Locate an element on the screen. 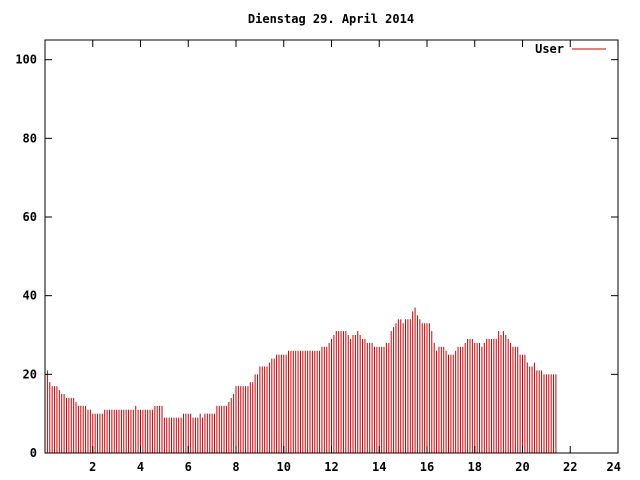 The image size is (640, 480). x-tick-label: 18 is located at coordinates (475, 467).